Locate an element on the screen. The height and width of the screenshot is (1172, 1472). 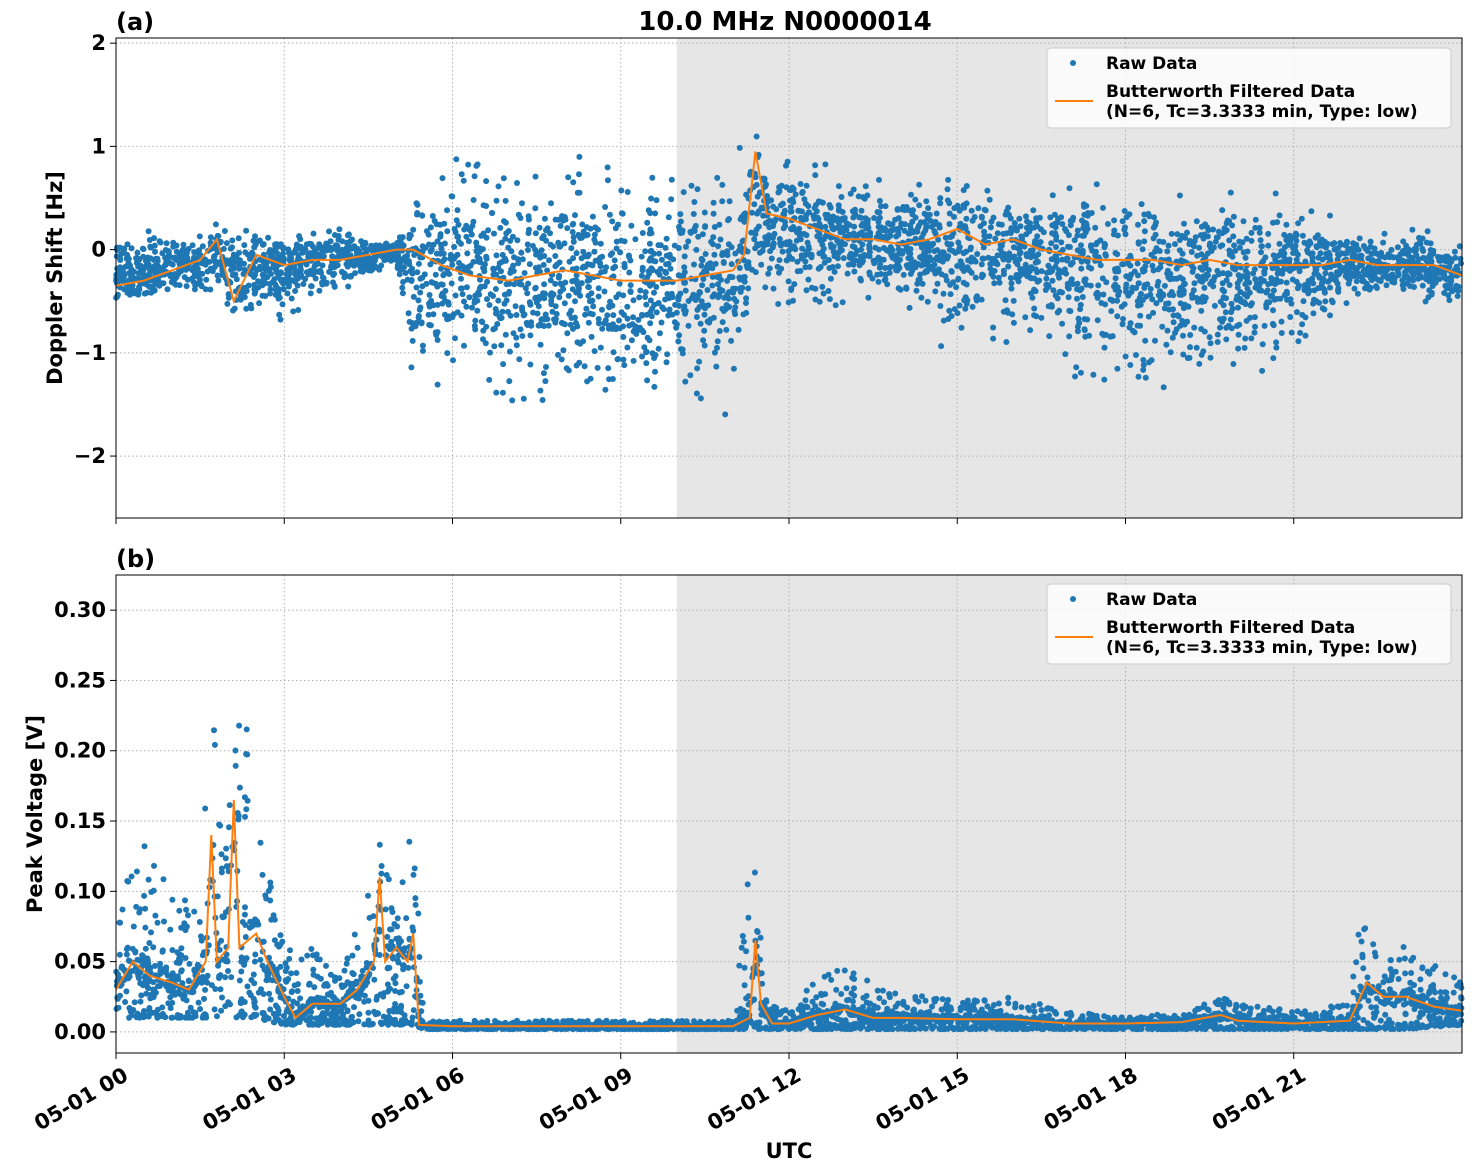
y-tick-label: 1 is located at coordinates (98, 146).